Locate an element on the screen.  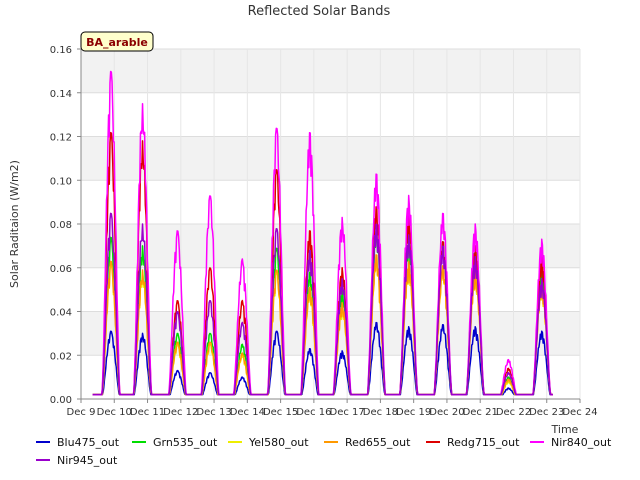
x-tick-label: Dec 21 is located at coordinates (480, 412).